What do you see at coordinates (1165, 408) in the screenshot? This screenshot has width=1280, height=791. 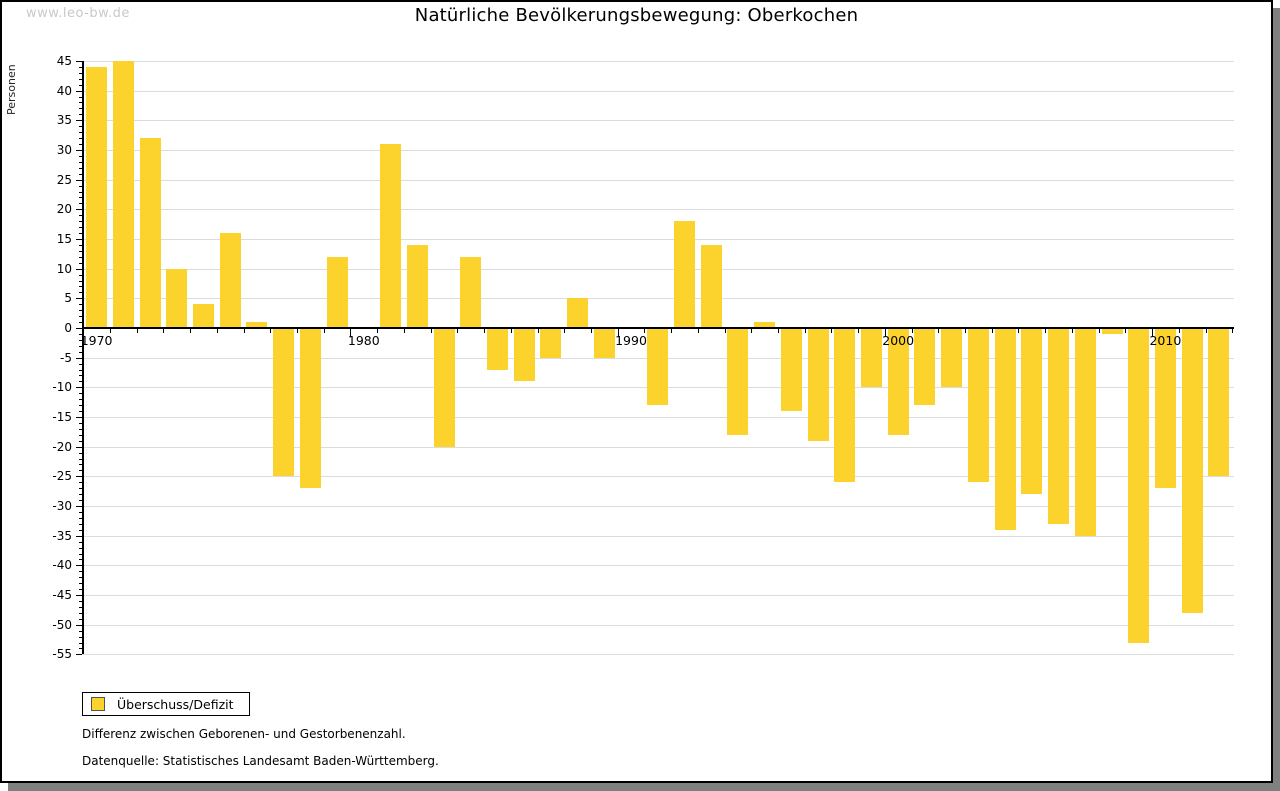 I see `bar-2010` at bounding box center [1165, 408].